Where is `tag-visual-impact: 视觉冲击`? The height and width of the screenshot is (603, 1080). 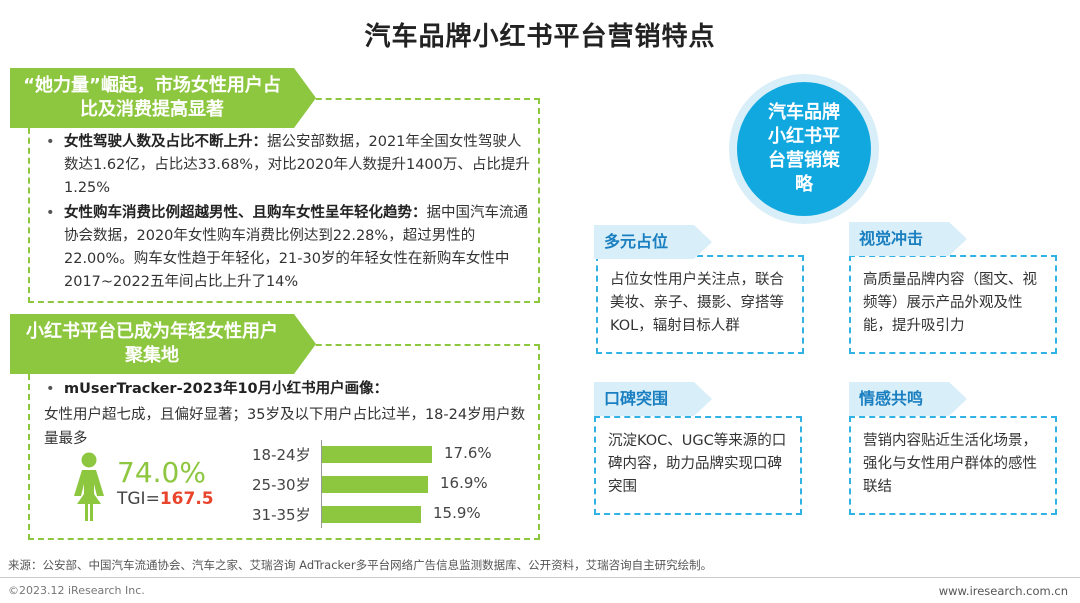
tag-visual-impact: 视觉冲击 is located at coordinates (908, 239).